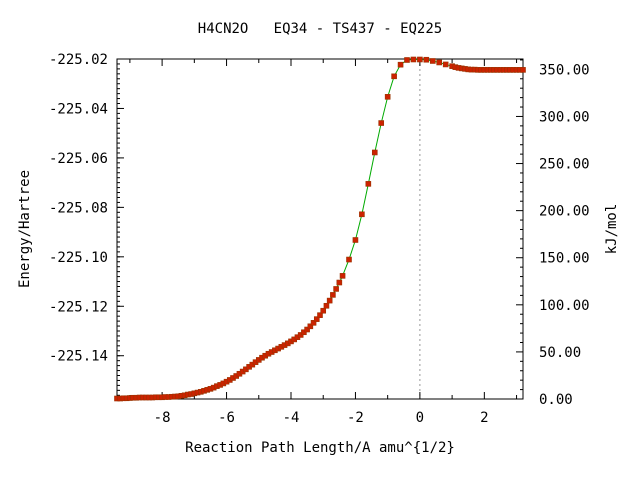 The width and height of the screenshot is (640, 480). What do you see at coordinates (355, 418) in the screenshot?
I see `x-tick-label: -2` at bounding box center [355, 418].